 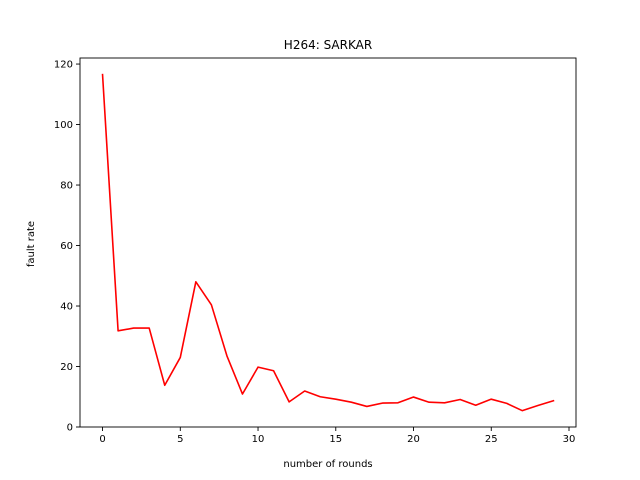 What do you see at coordinates (491, 439) in the screenshot?
I see `x-tick-label: 25` at bounding box center [491, 439].